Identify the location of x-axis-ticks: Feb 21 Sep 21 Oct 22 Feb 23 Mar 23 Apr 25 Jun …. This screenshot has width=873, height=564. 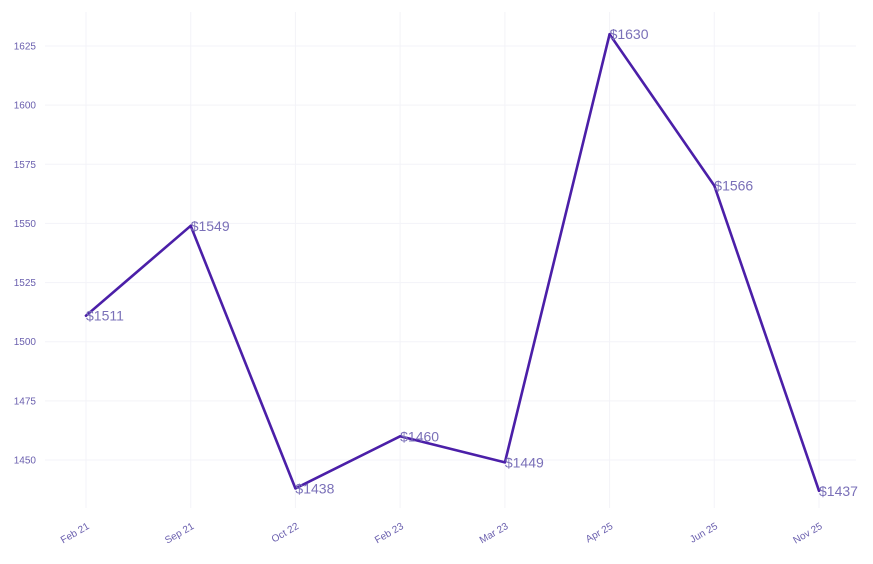
(442, 534).